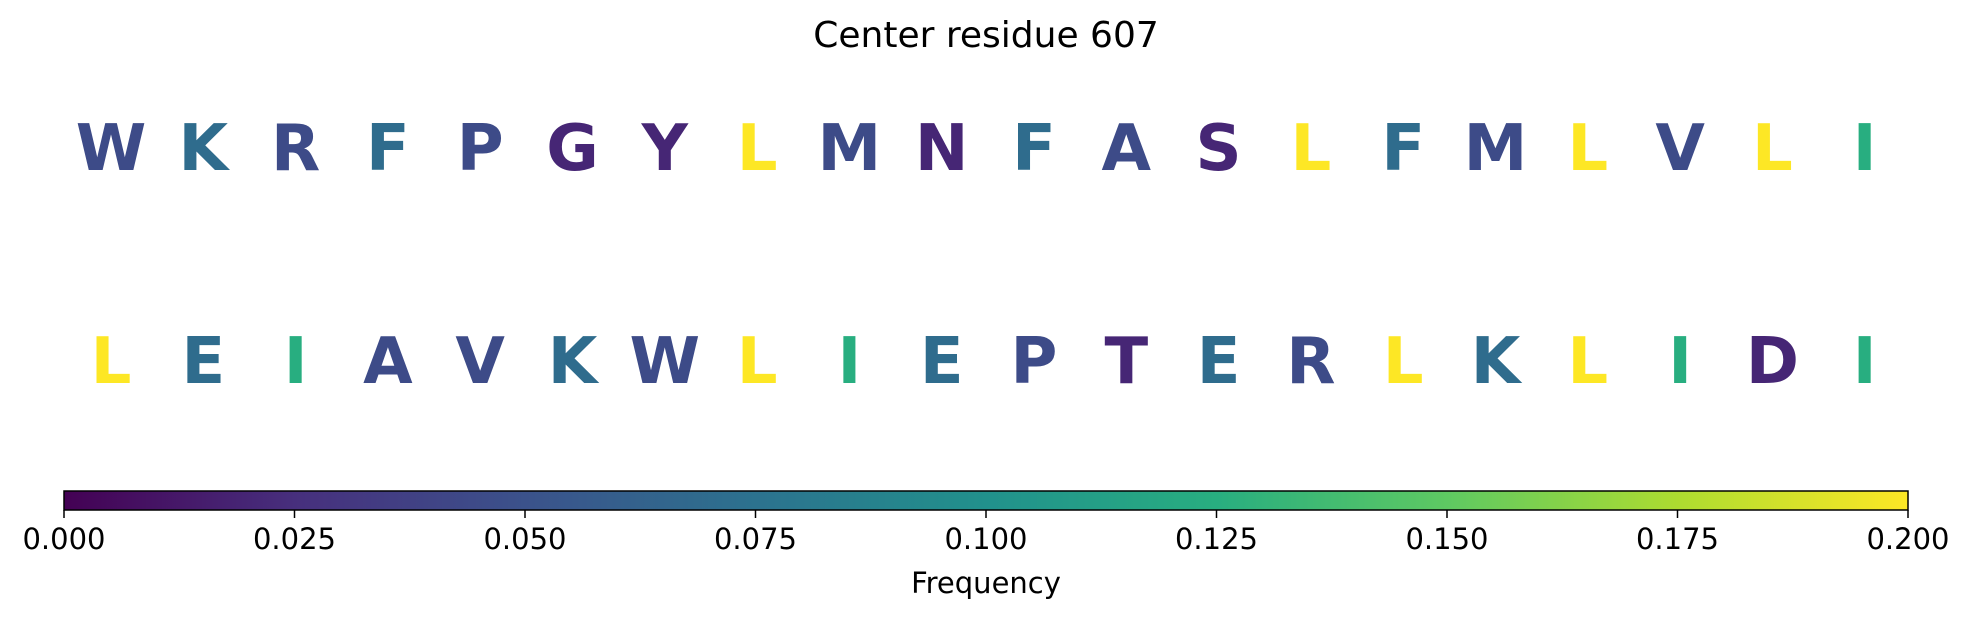 This screenshot has width=1973, height=619. What do you see at coordinates (294, 539) in the screenshot?
I see `colorbar-tick-label: 0.025` at bounding box center [294, 539].